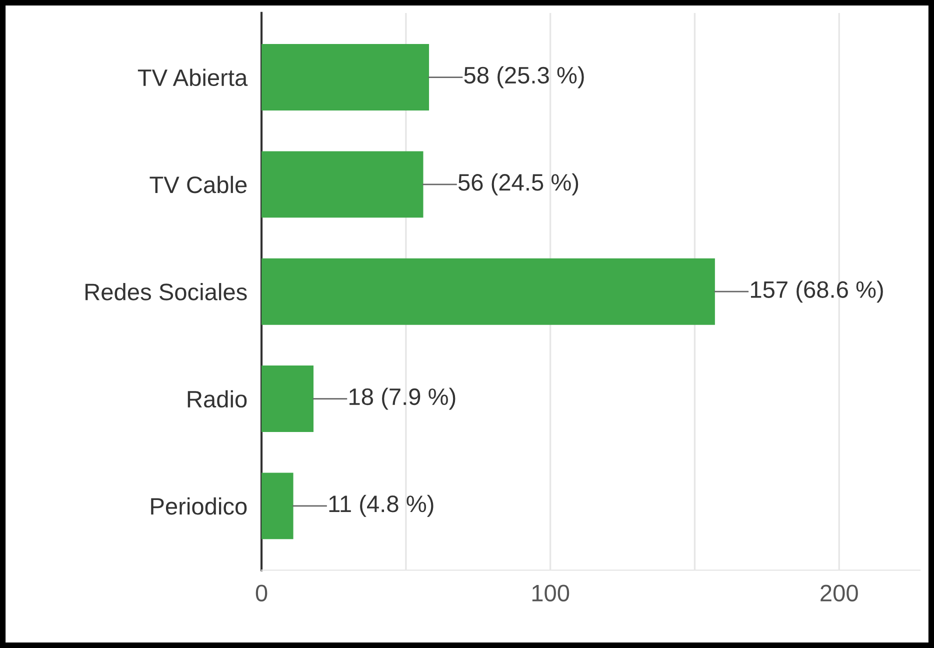  I want to click on data-label: 56 (24.5 %), so click(518, 184).